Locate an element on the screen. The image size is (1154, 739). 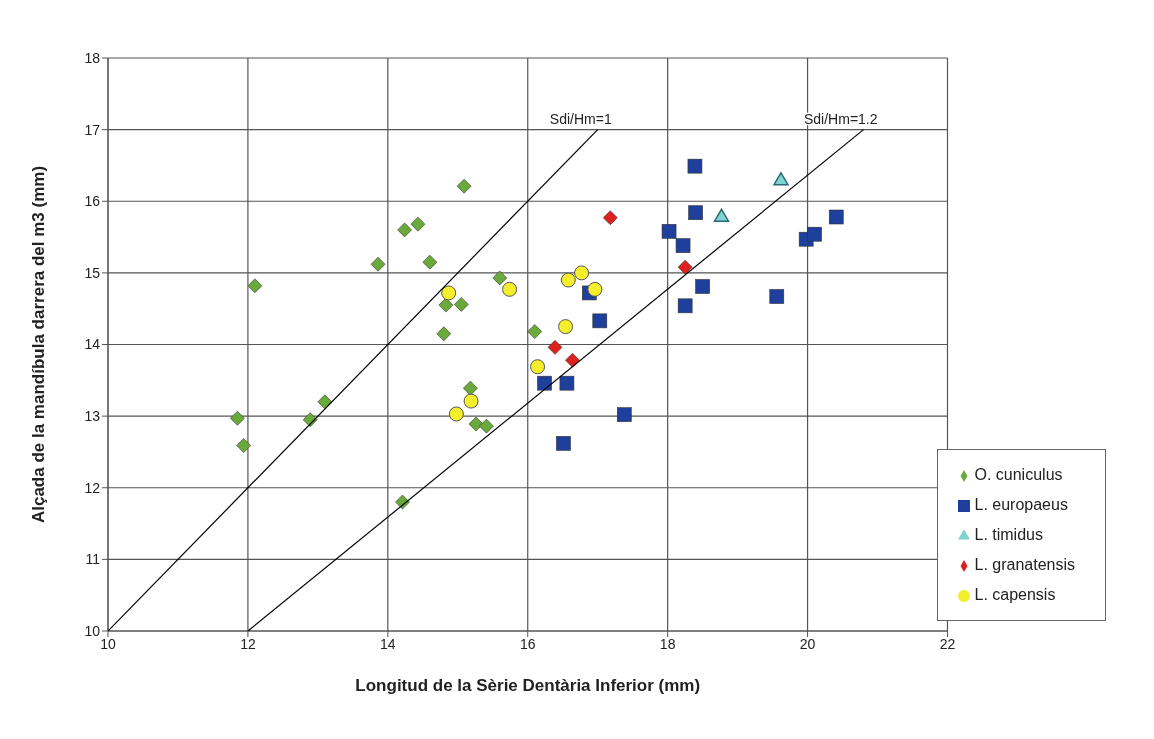
legend-label: L. capensis is located at coordinates (1015, 594).